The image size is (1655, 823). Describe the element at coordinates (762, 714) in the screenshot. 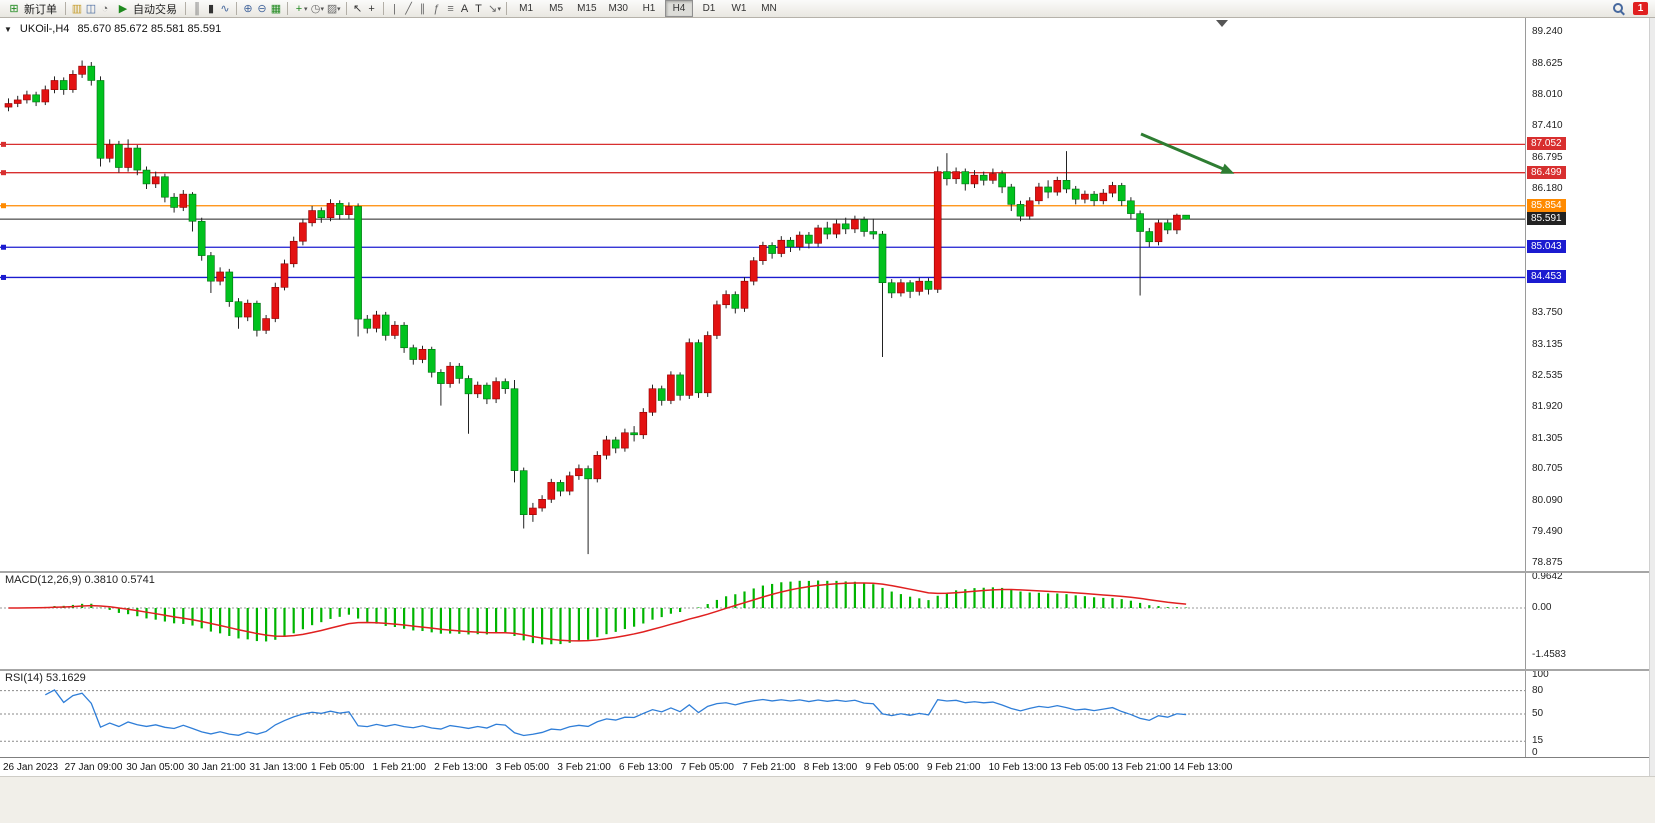

I see `rsi-panel: RSI(14) 53.1629` at that location.